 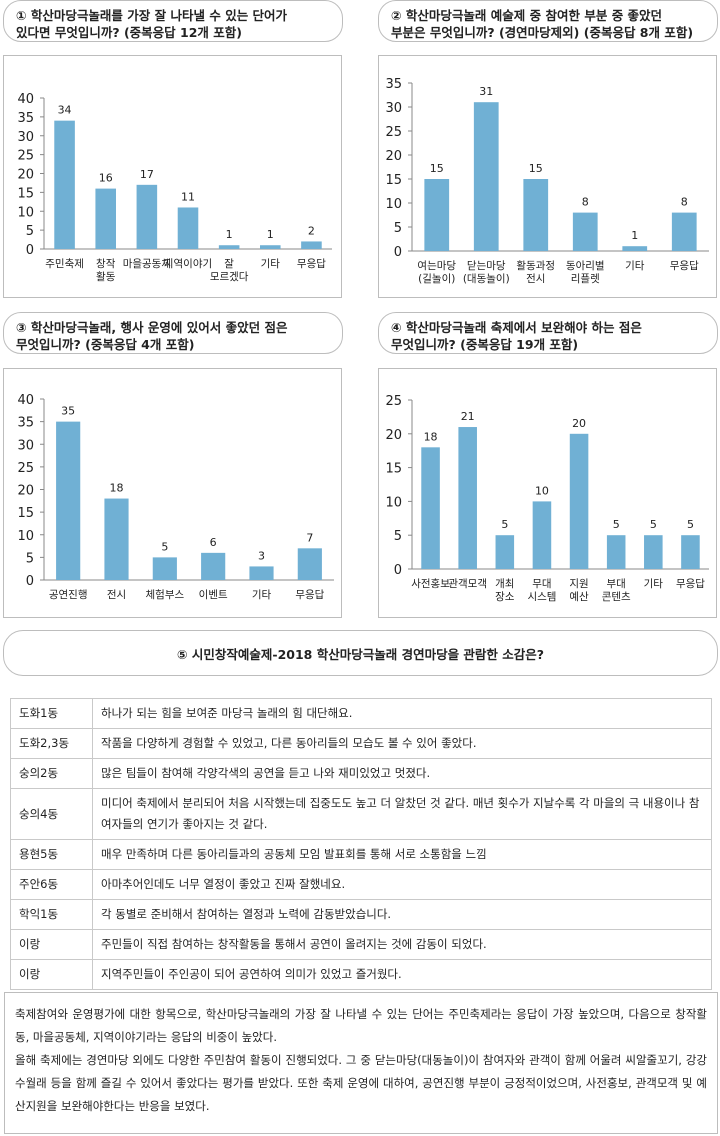 I want to click on question-1-line1: ① 학산마당극놀래를 가장 잘 나타낼 수 있는 단어가, so click(x=152, y=15).